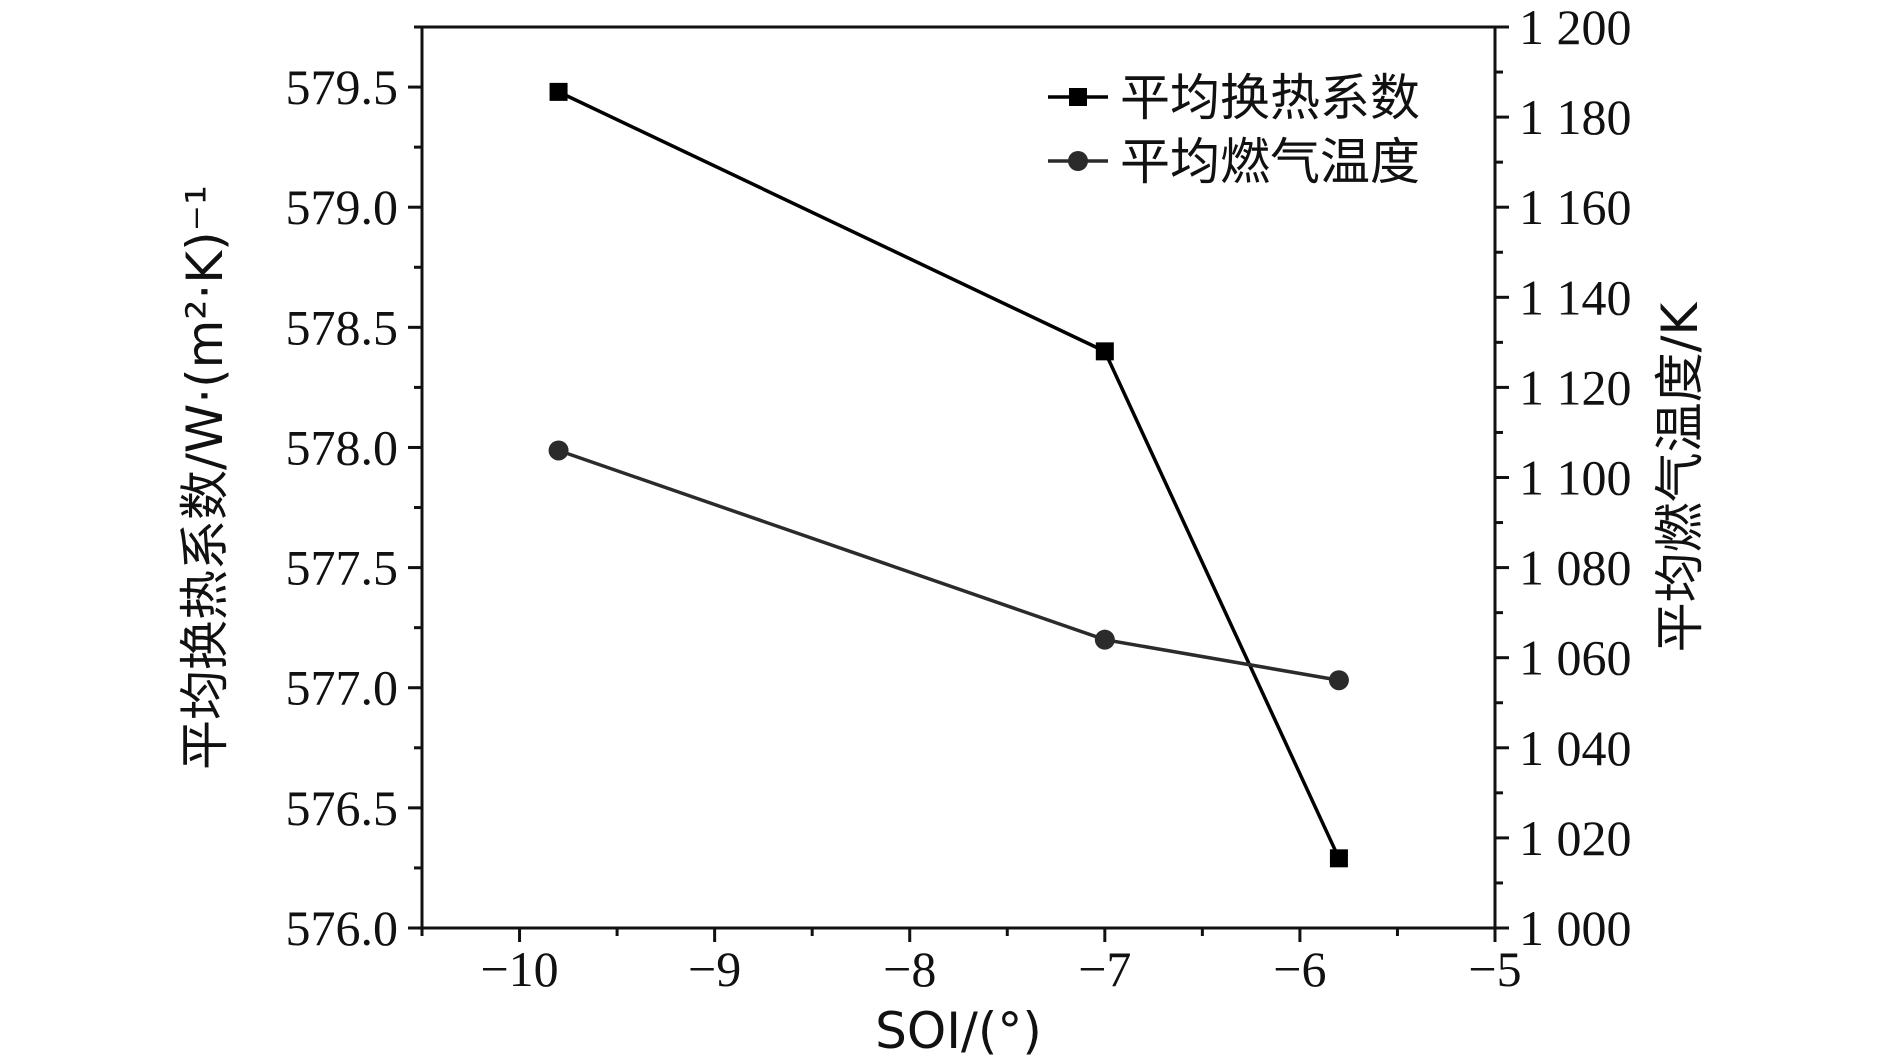 This screenshot has width=1890, height=1063. What do you see at coordinates (1575, 207) in the screenshot?
I see `y-right-tick-label: 1 160` at bounding box center [1575, 207].